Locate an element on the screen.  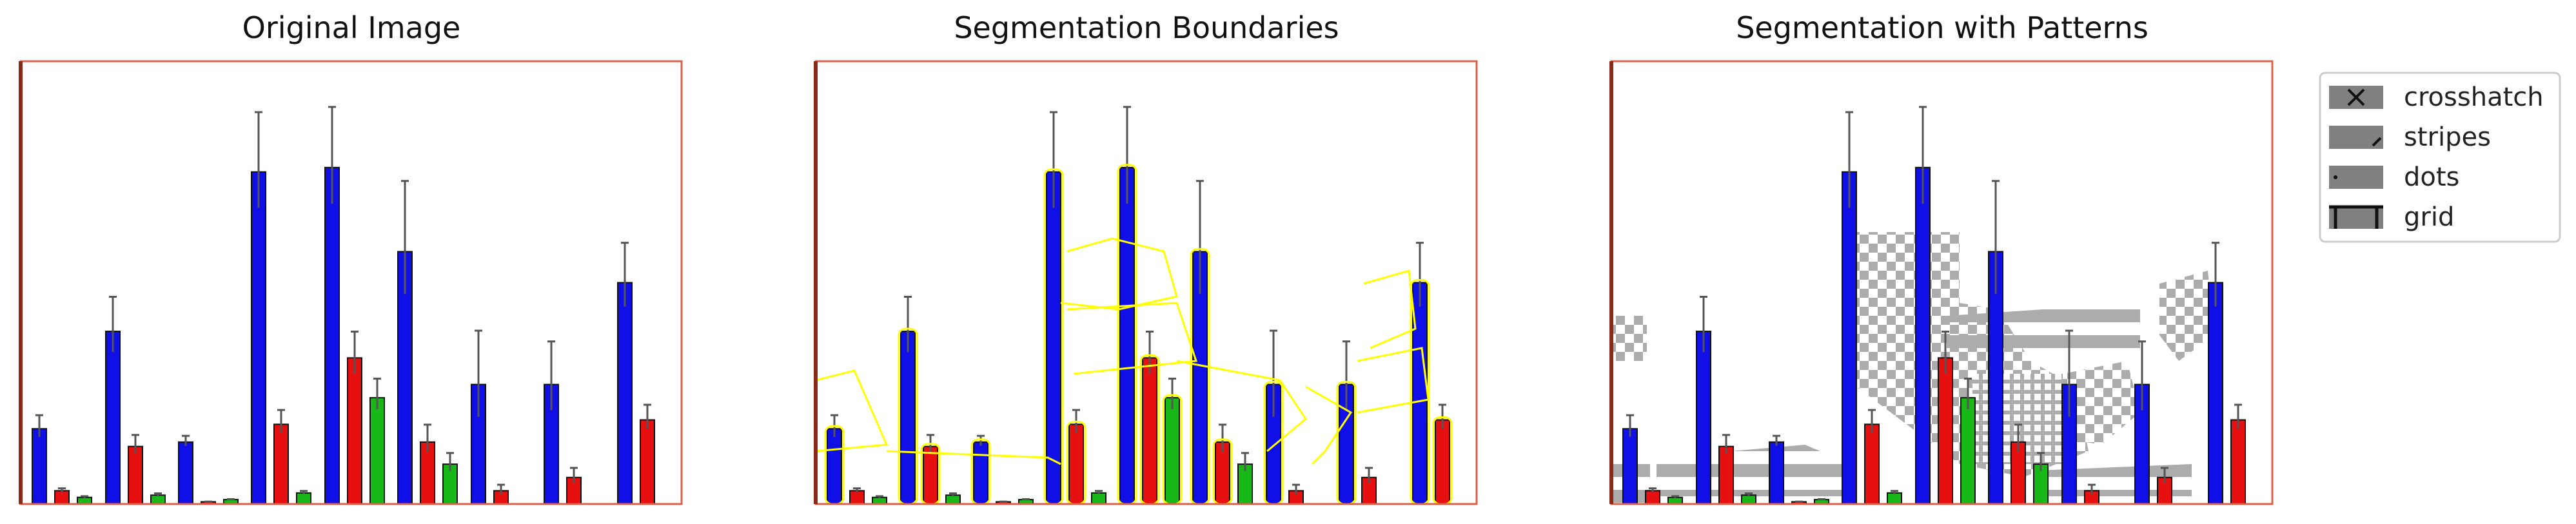
legend-item-grid: grid is located at coordinates (2391, 217).